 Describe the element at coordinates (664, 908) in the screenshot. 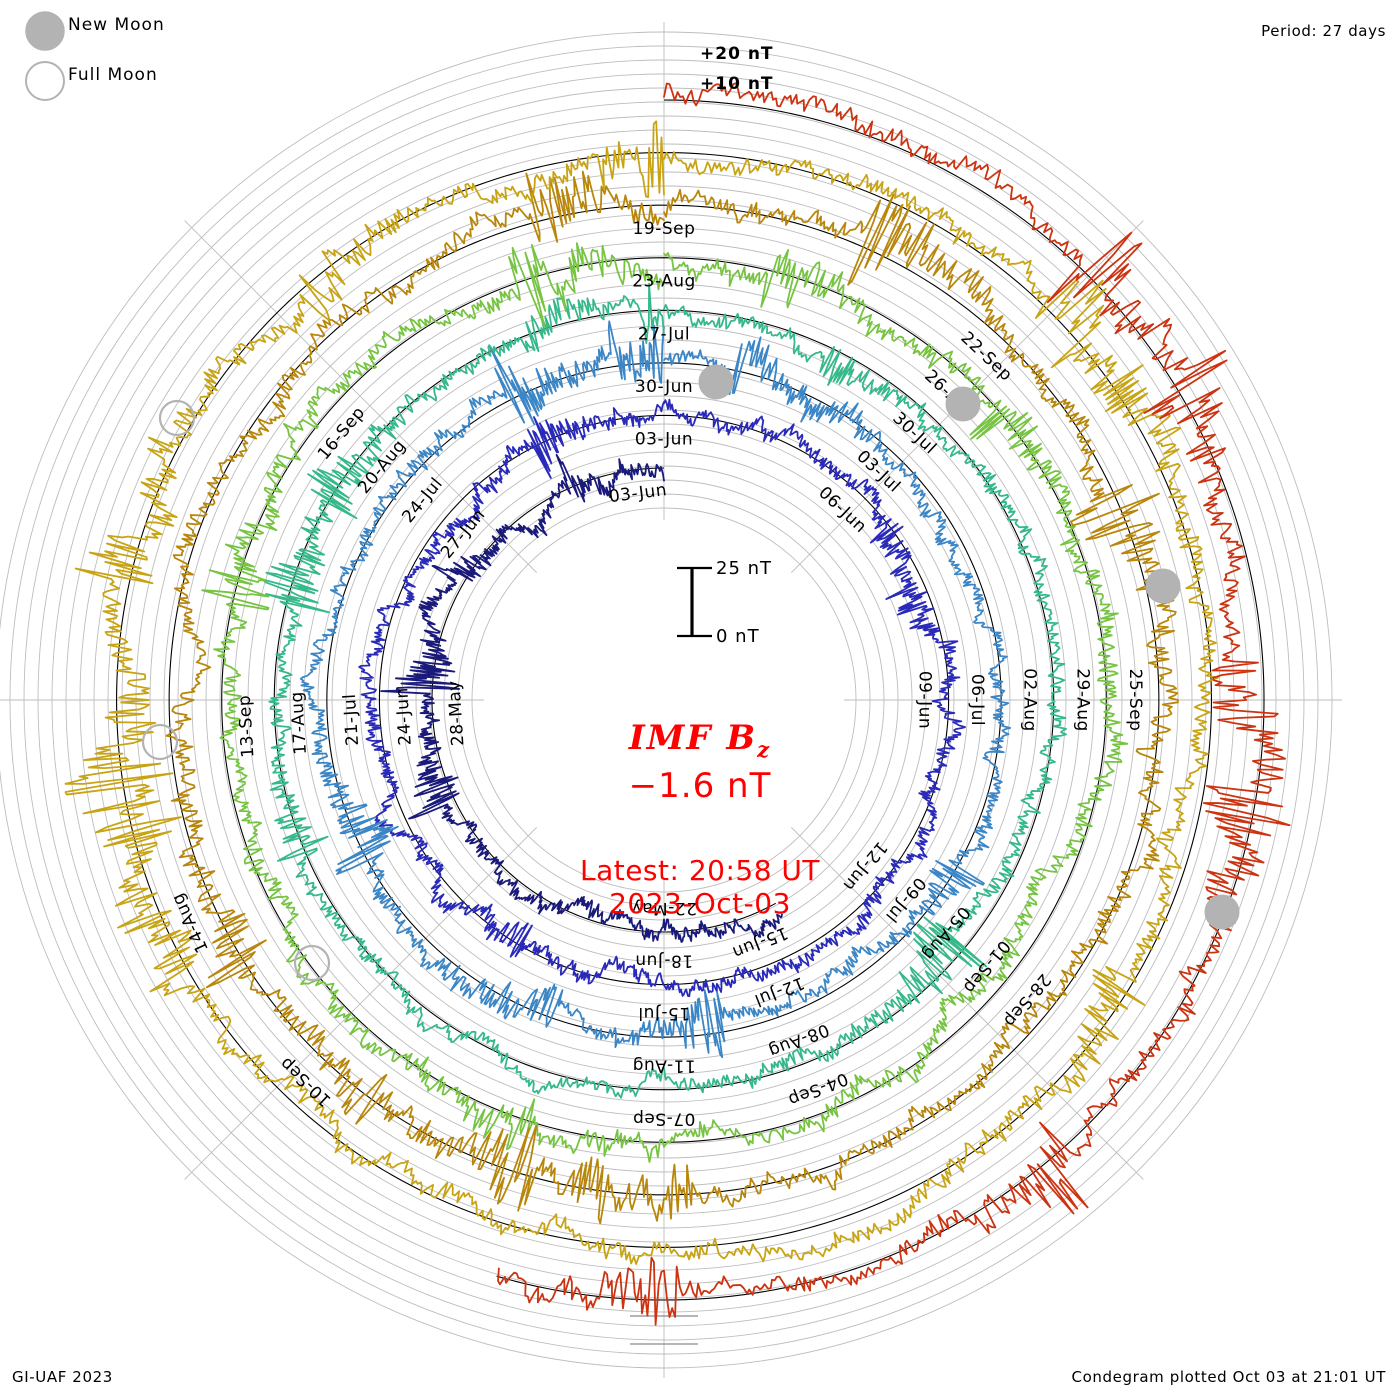

I see `spiral-date-label: 22-May` at that location.